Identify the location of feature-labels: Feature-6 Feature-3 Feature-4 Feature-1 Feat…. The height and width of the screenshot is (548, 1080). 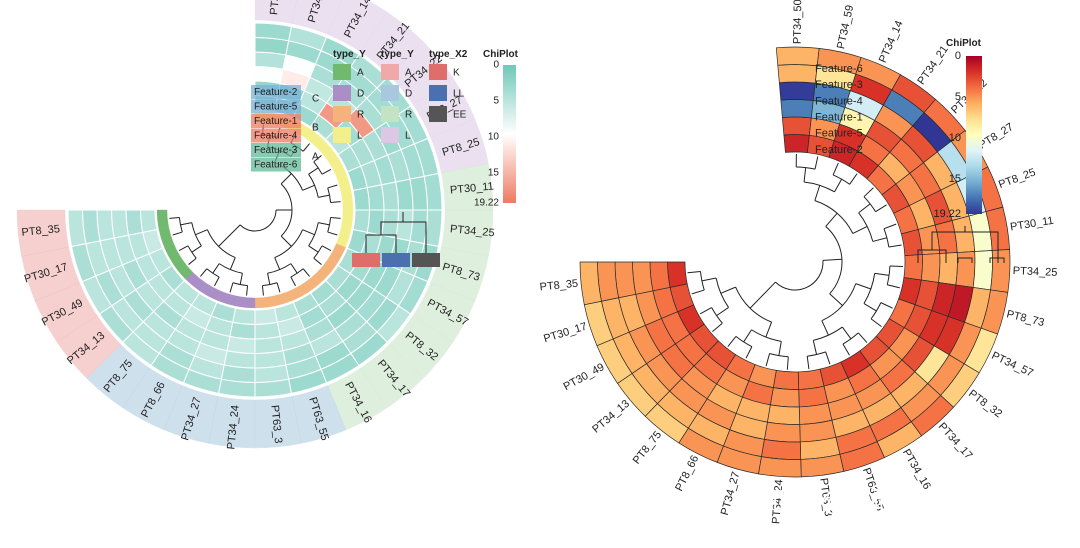
(839, 109).